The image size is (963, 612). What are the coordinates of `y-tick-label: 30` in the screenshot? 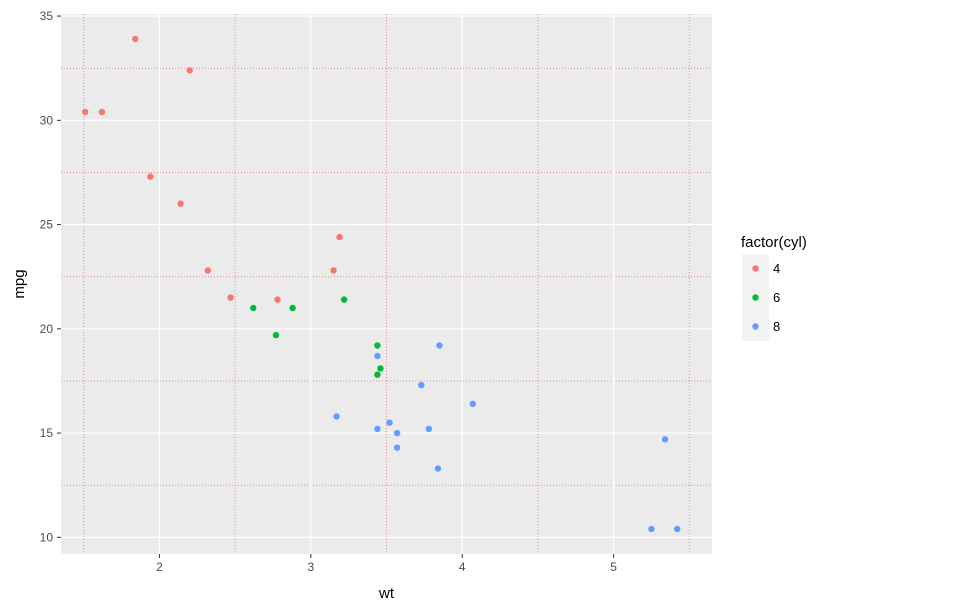 It's located at (47, 120).